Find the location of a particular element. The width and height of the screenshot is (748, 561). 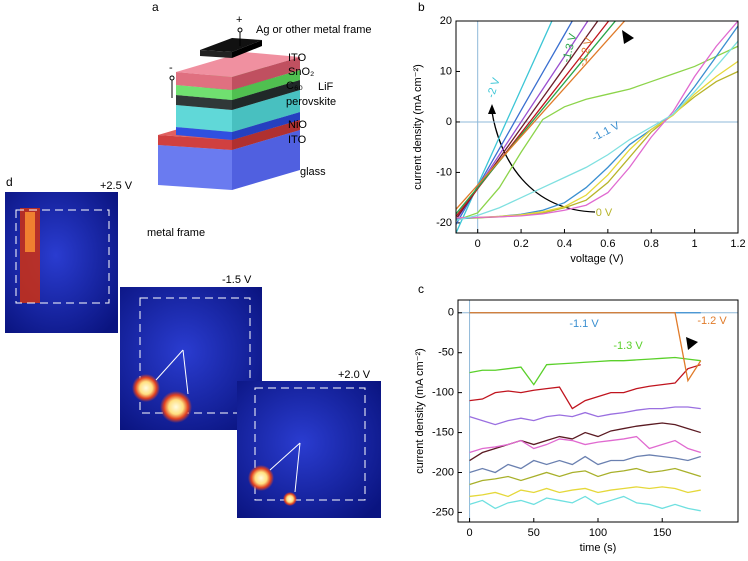

x-tick-label: 0.6 is located at coordinates (607, 244).